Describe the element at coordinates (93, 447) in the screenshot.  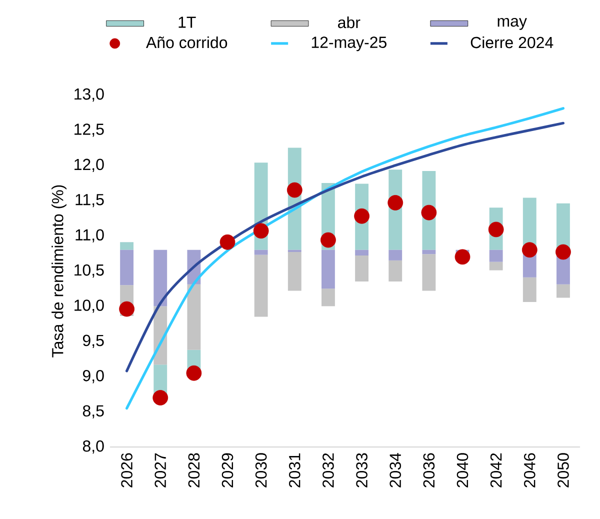
I see `y-tick-label: 8,0` at that location.